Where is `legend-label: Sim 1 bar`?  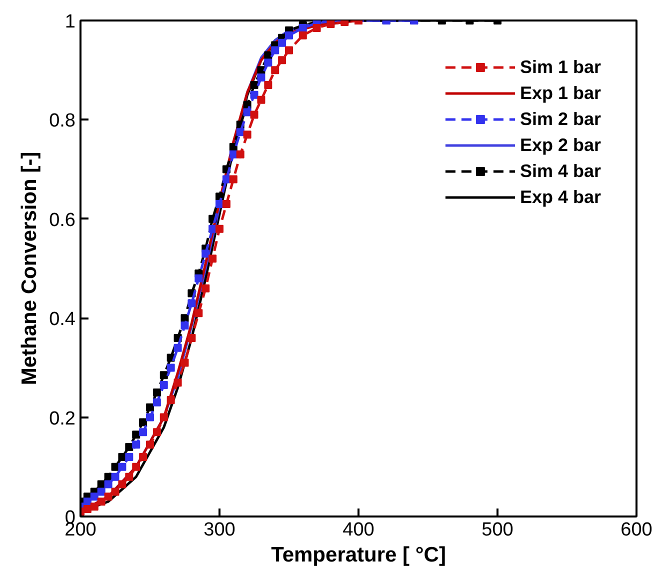
legend-label: Sim 1 bar is located at coordinates (560, 67).